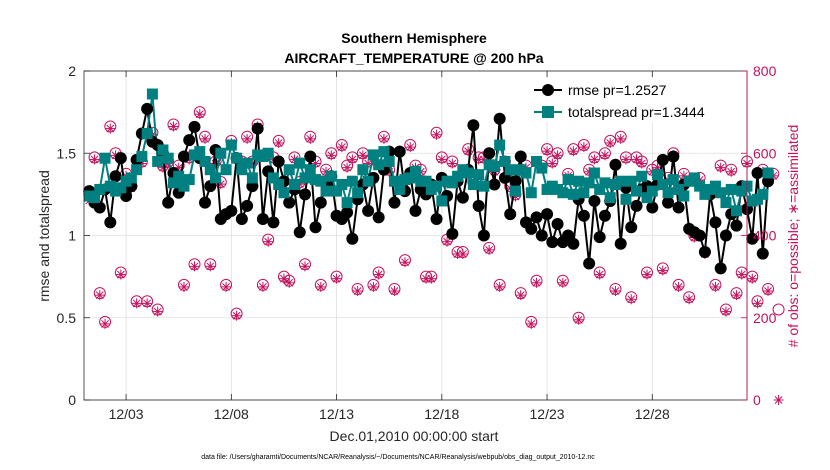 This screenshot has height=470, width=830. I want to click on right-y-tick-label: 200, so click(765, 318).